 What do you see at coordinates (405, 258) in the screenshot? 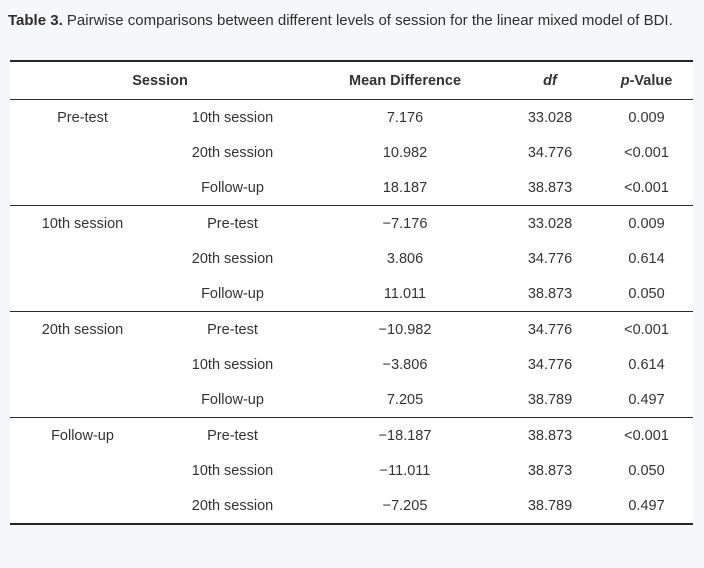
I see `mean-difference-cell: 3.806` at bounding box center [405, 258].